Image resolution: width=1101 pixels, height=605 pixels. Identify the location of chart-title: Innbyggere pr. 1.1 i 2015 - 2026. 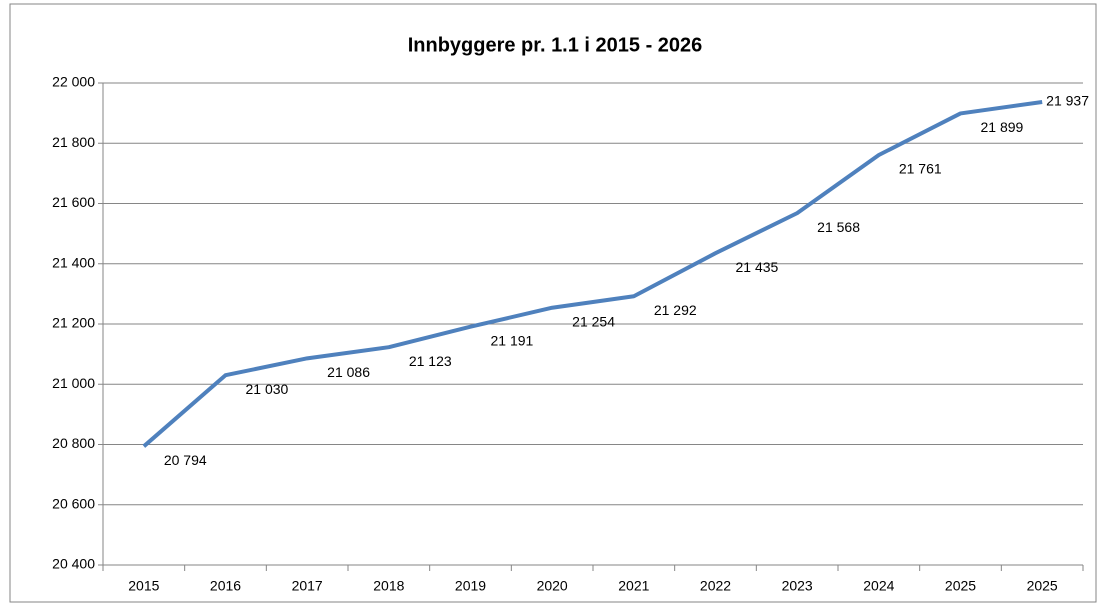
(555, 45).